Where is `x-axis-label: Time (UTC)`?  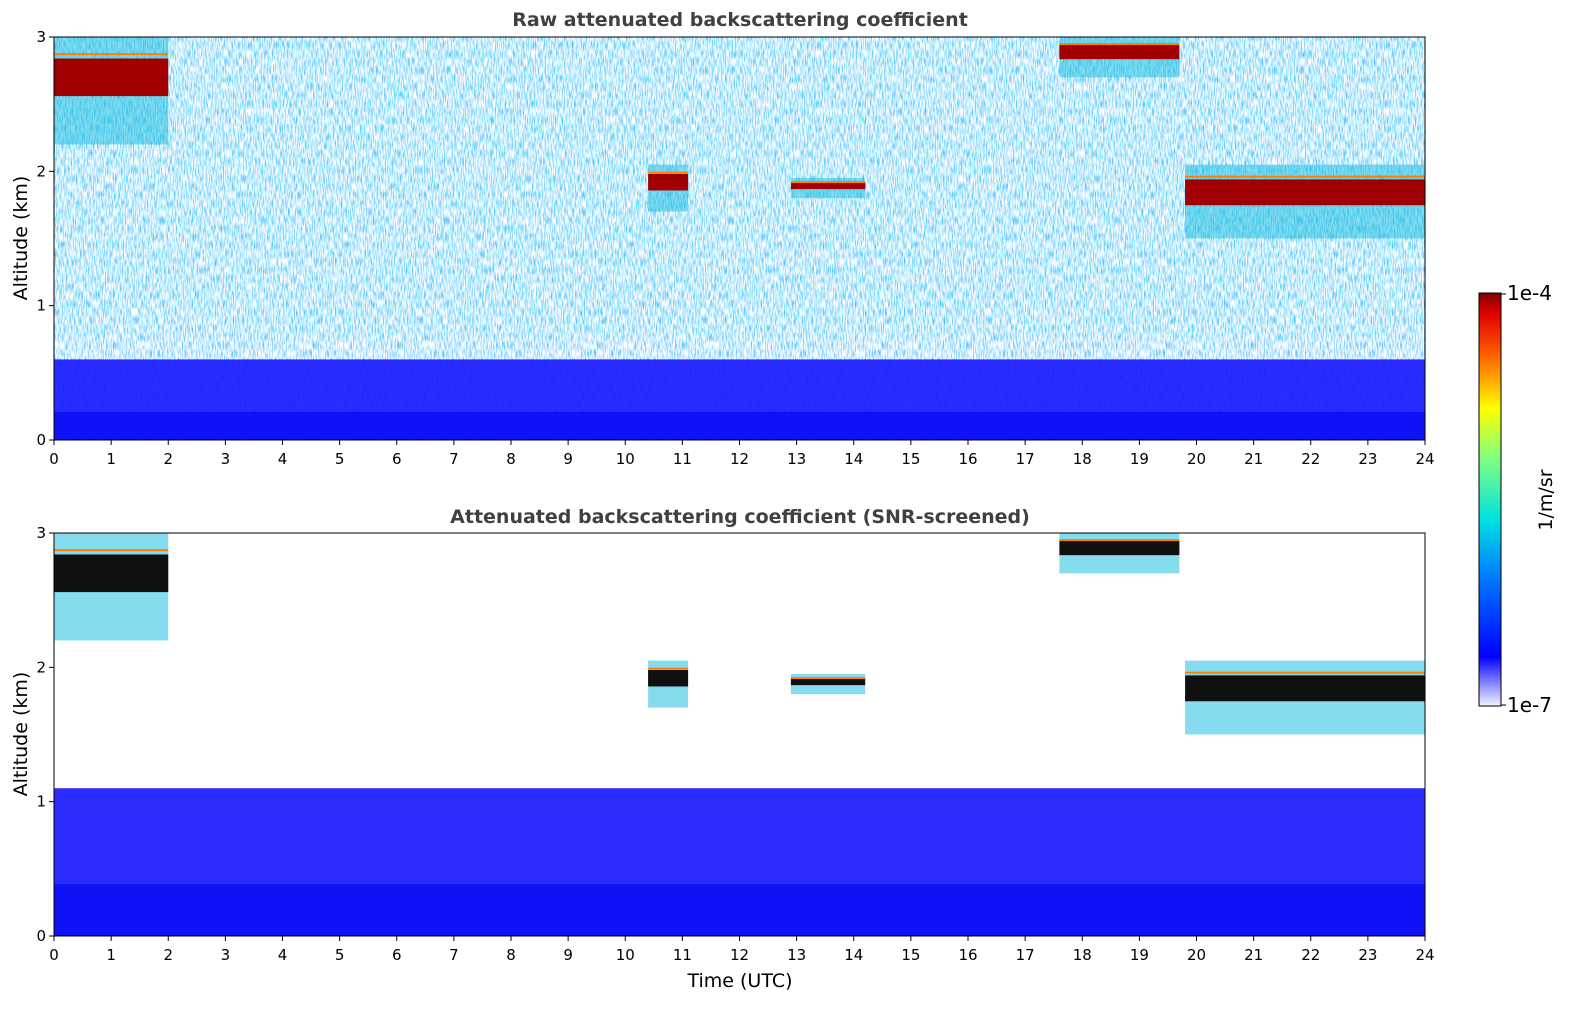
x-axis-label: Time (UTC) is located at coordinates (739, 981).